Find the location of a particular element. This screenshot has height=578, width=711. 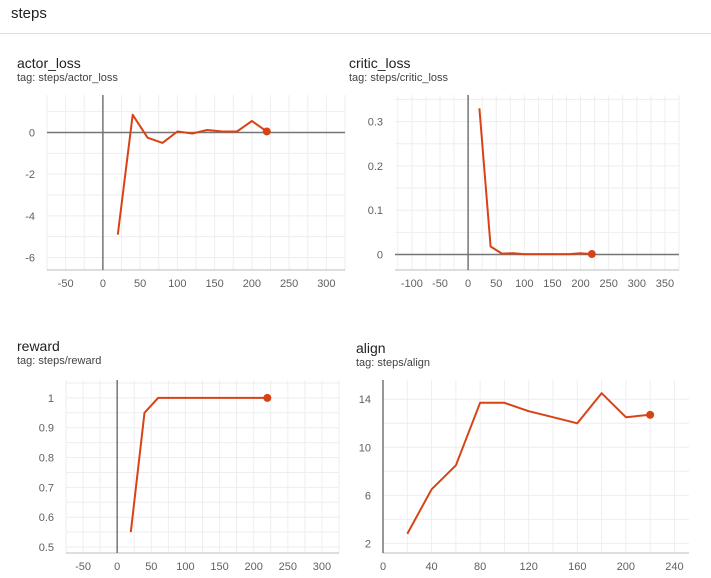

section-header: steps is located at coordinates (355, 17).